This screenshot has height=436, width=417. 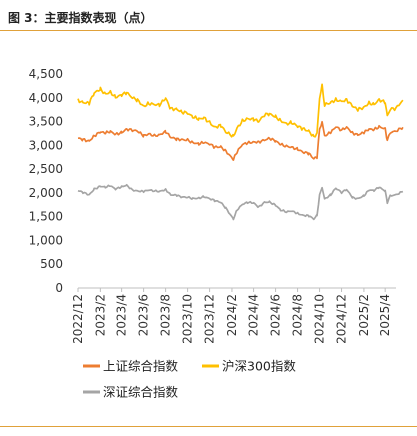 I want to click on y-tick-label: 4,000, so click(x=46, y=98).